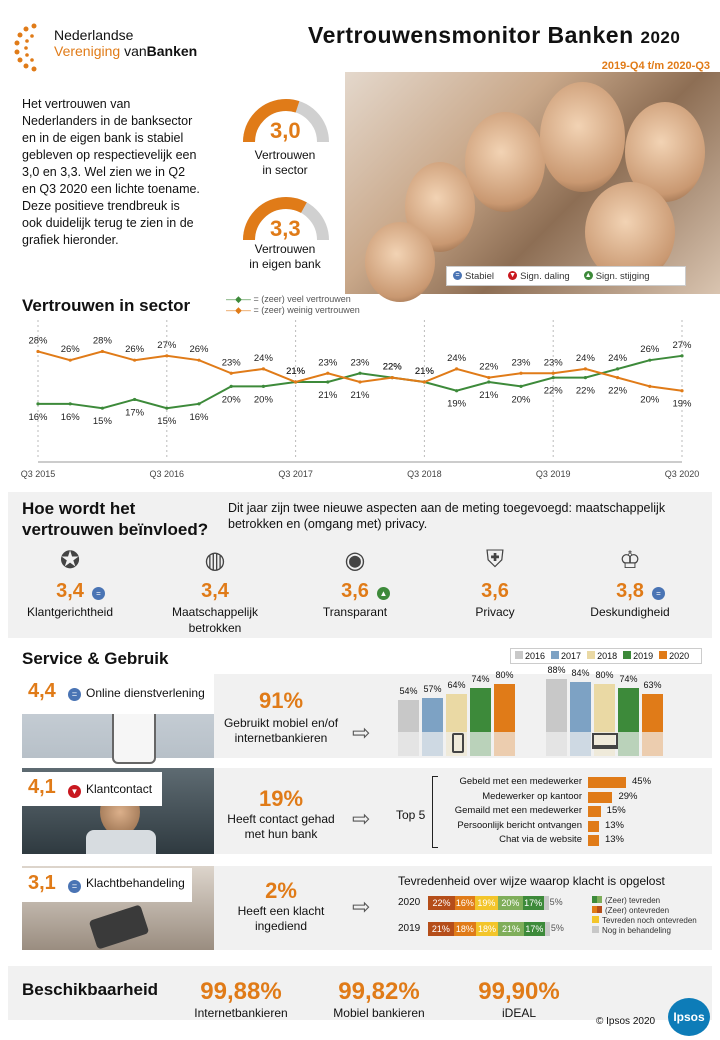 This screenshot has width=720, height=1040. What do you see at coordinates (532, 187) in the screenshot?
I see `people-photo` at bounding box center [532, 187].